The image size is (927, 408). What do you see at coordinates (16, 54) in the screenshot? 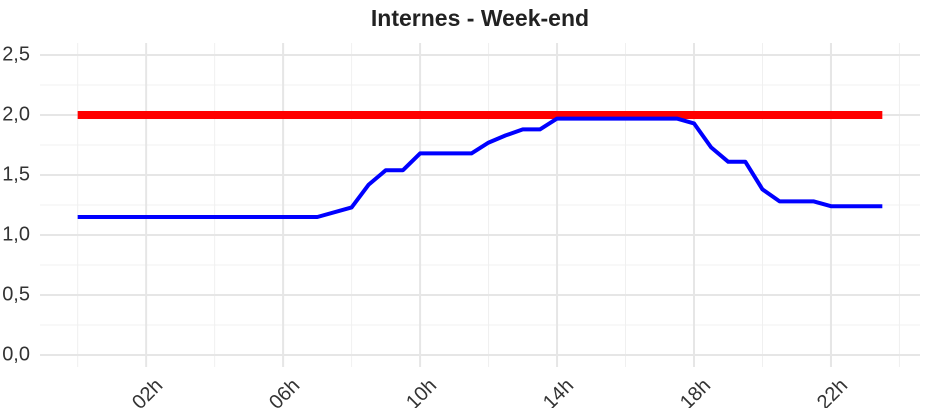
I see `y-tick-label: 2,5` at bounding box center [16, 54].